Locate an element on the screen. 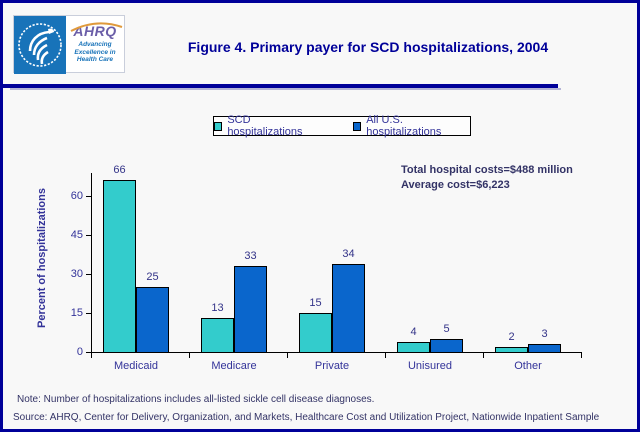 The height and width of the screenshot is (432, 640). bar-value-label: 13 is located at coordinates (217, 308).